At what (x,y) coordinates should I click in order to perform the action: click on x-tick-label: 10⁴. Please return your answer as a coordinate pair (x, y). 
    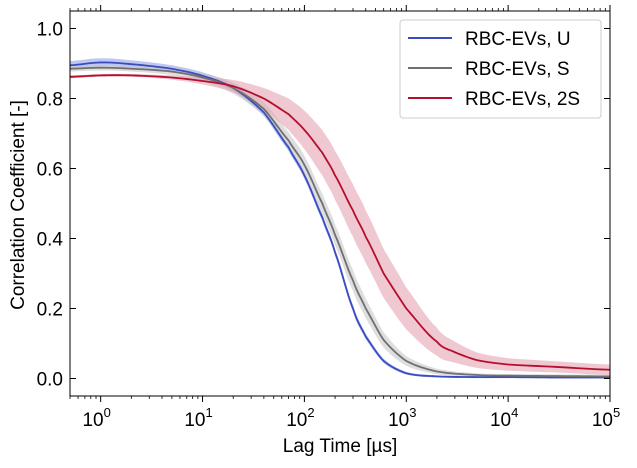
    Looking at the image, I should click on (504, 418).